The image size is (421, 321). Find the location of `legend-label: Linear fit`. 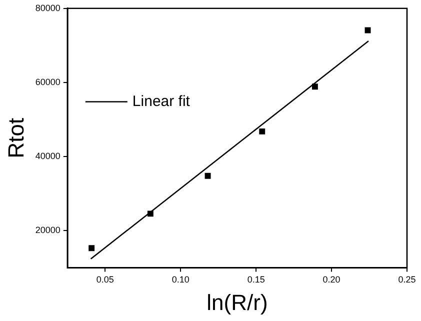

legend-label: Linear fit is located at coordinates (161, 101).